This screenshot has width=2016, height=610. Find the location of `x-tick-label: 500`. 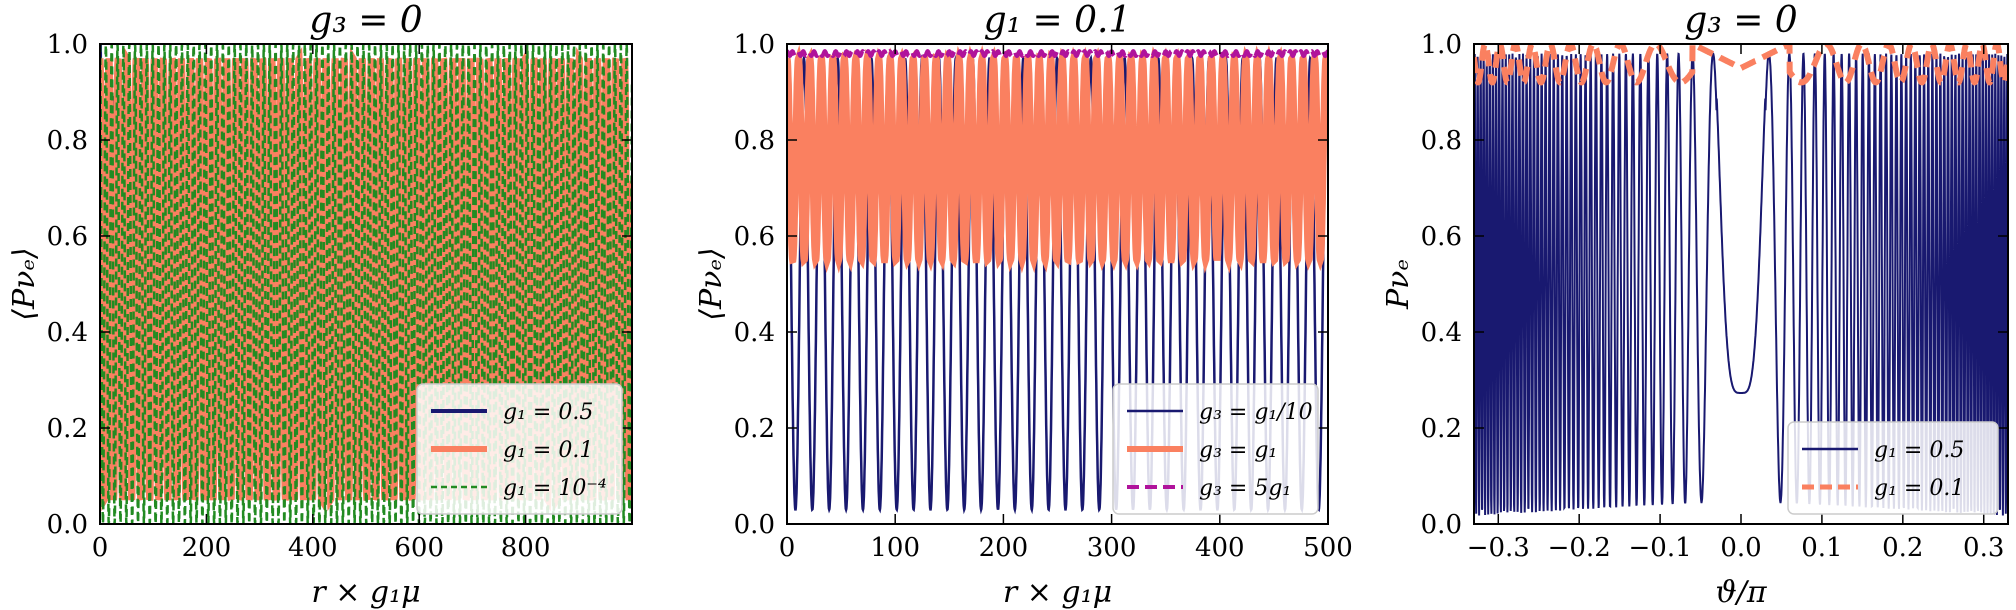

x-tick-label: 500 is located at coordinates (1328, 548).